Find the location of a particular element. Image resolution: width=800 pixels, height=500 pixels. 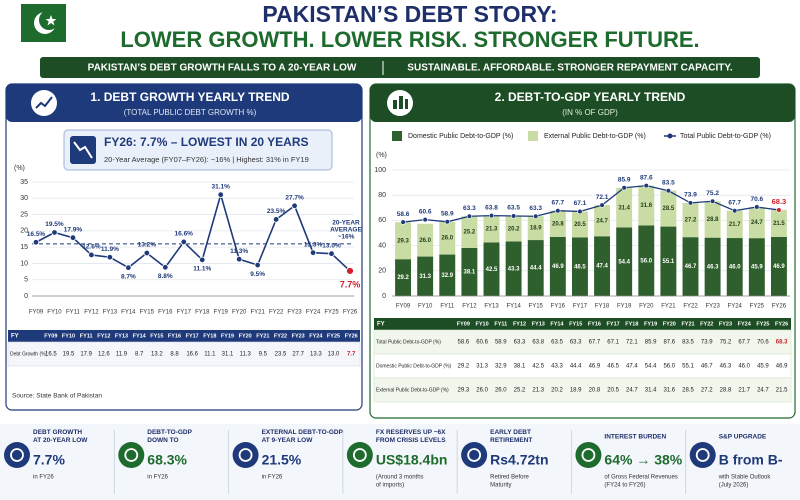

legend-marker is located at coordinates (670, 136).